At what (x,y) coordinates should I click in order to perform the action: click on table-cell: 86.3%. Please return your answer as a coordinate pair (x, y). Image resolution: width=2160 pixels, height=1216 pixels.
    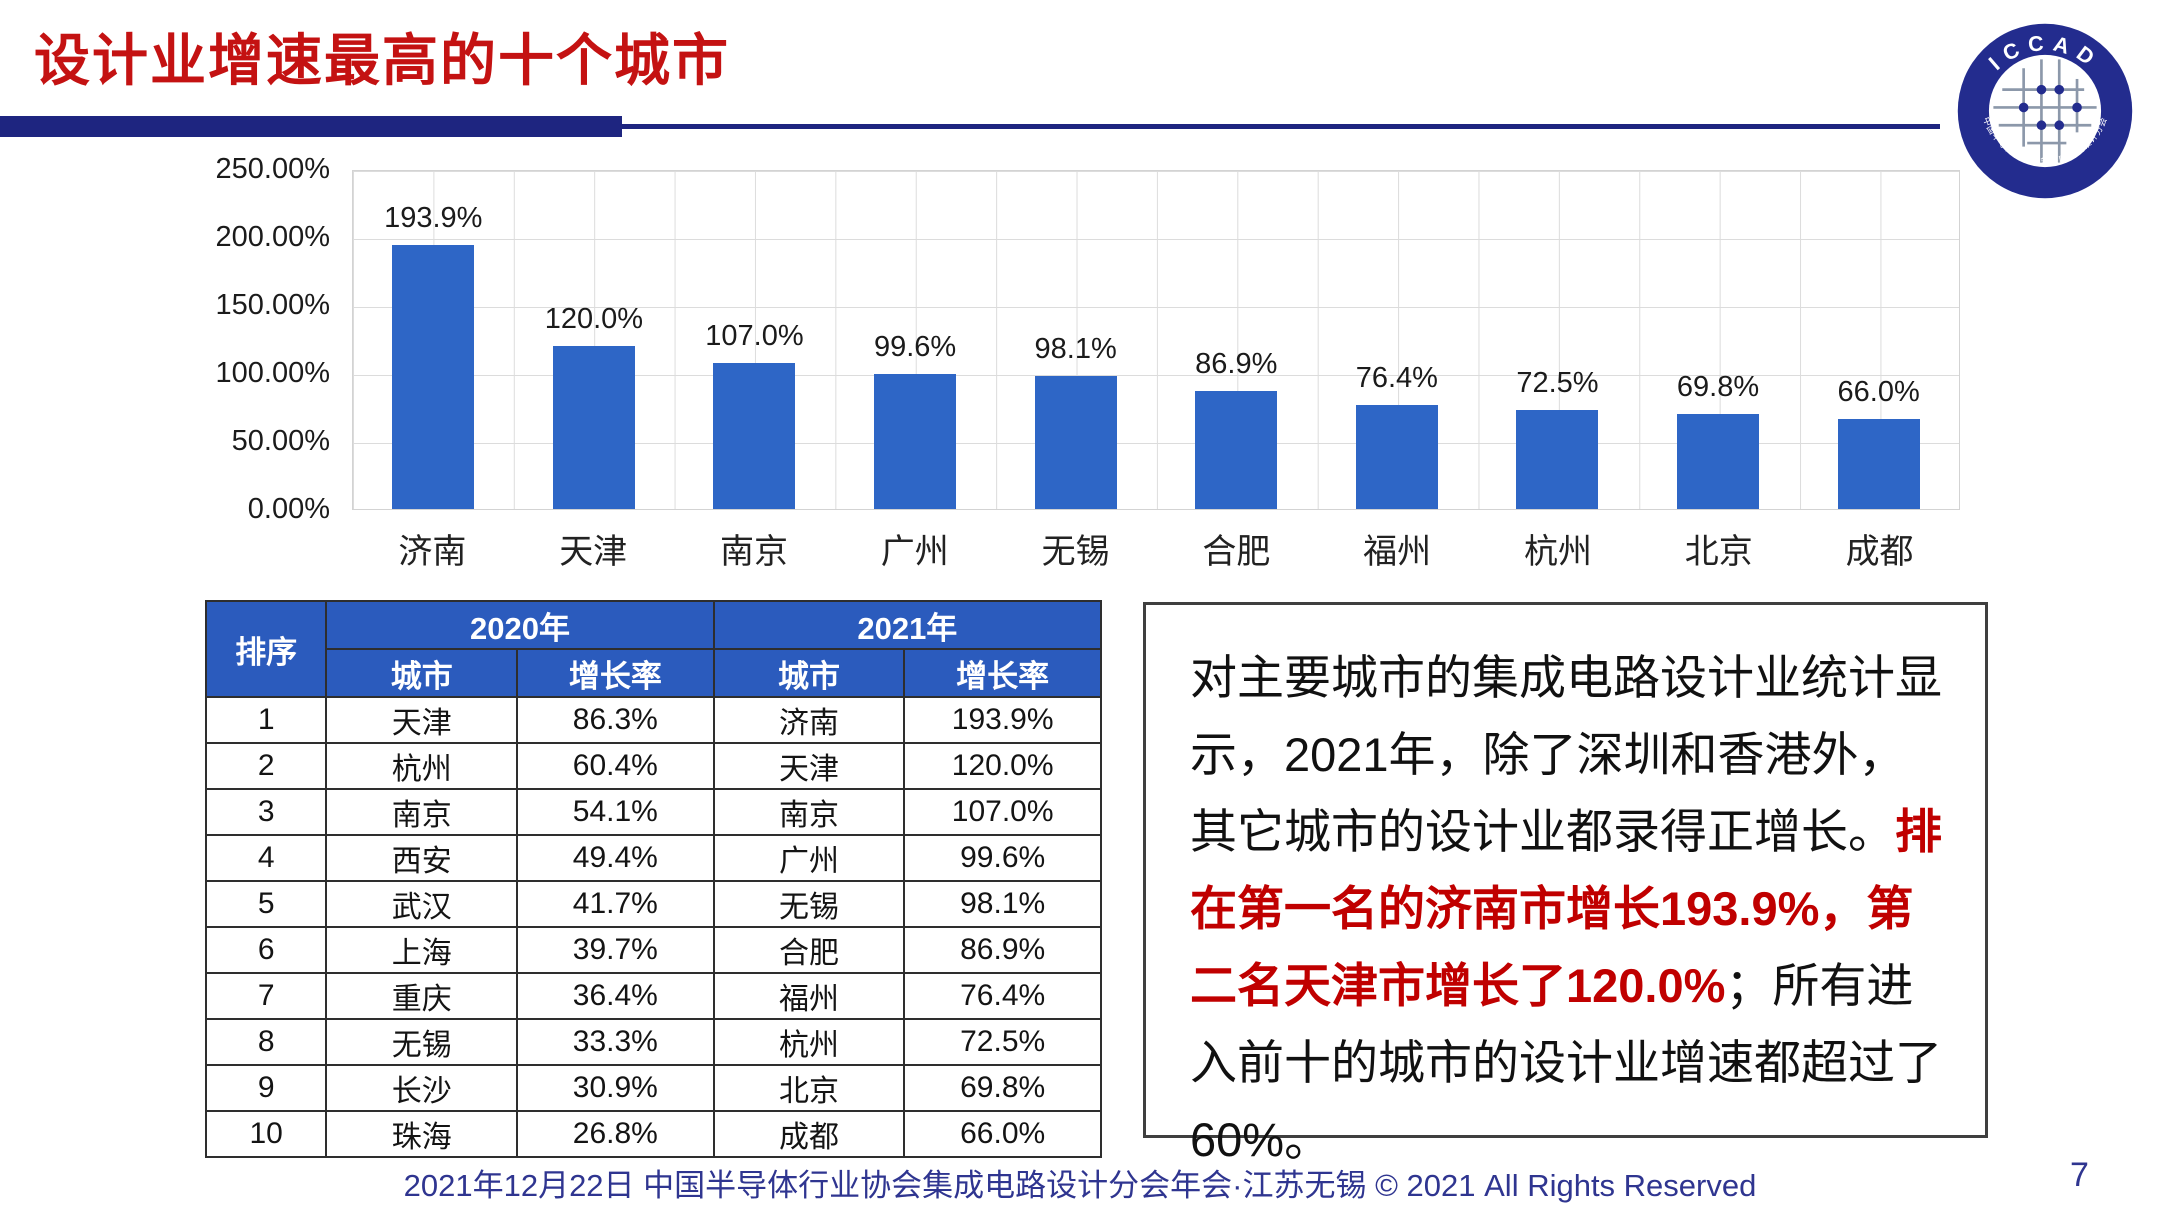
    Looking at the image, I should click on (615, 720).